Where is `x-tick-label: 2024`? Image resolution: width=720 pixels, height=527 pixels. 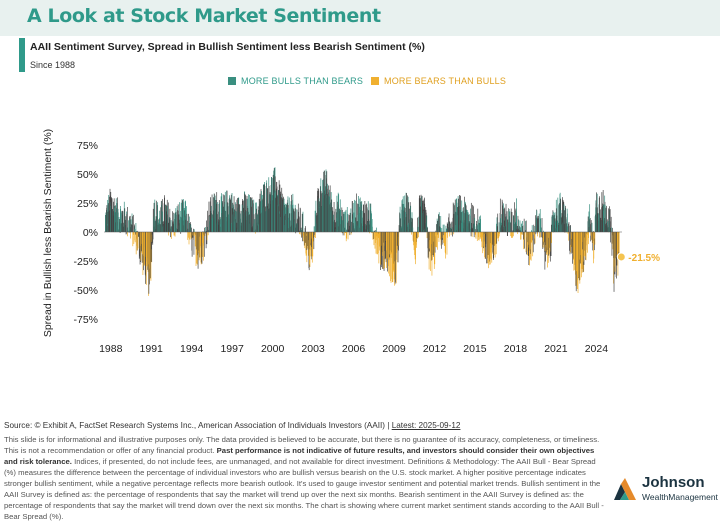 x-tick-label: 2024 is located at coordinates (597, 349).